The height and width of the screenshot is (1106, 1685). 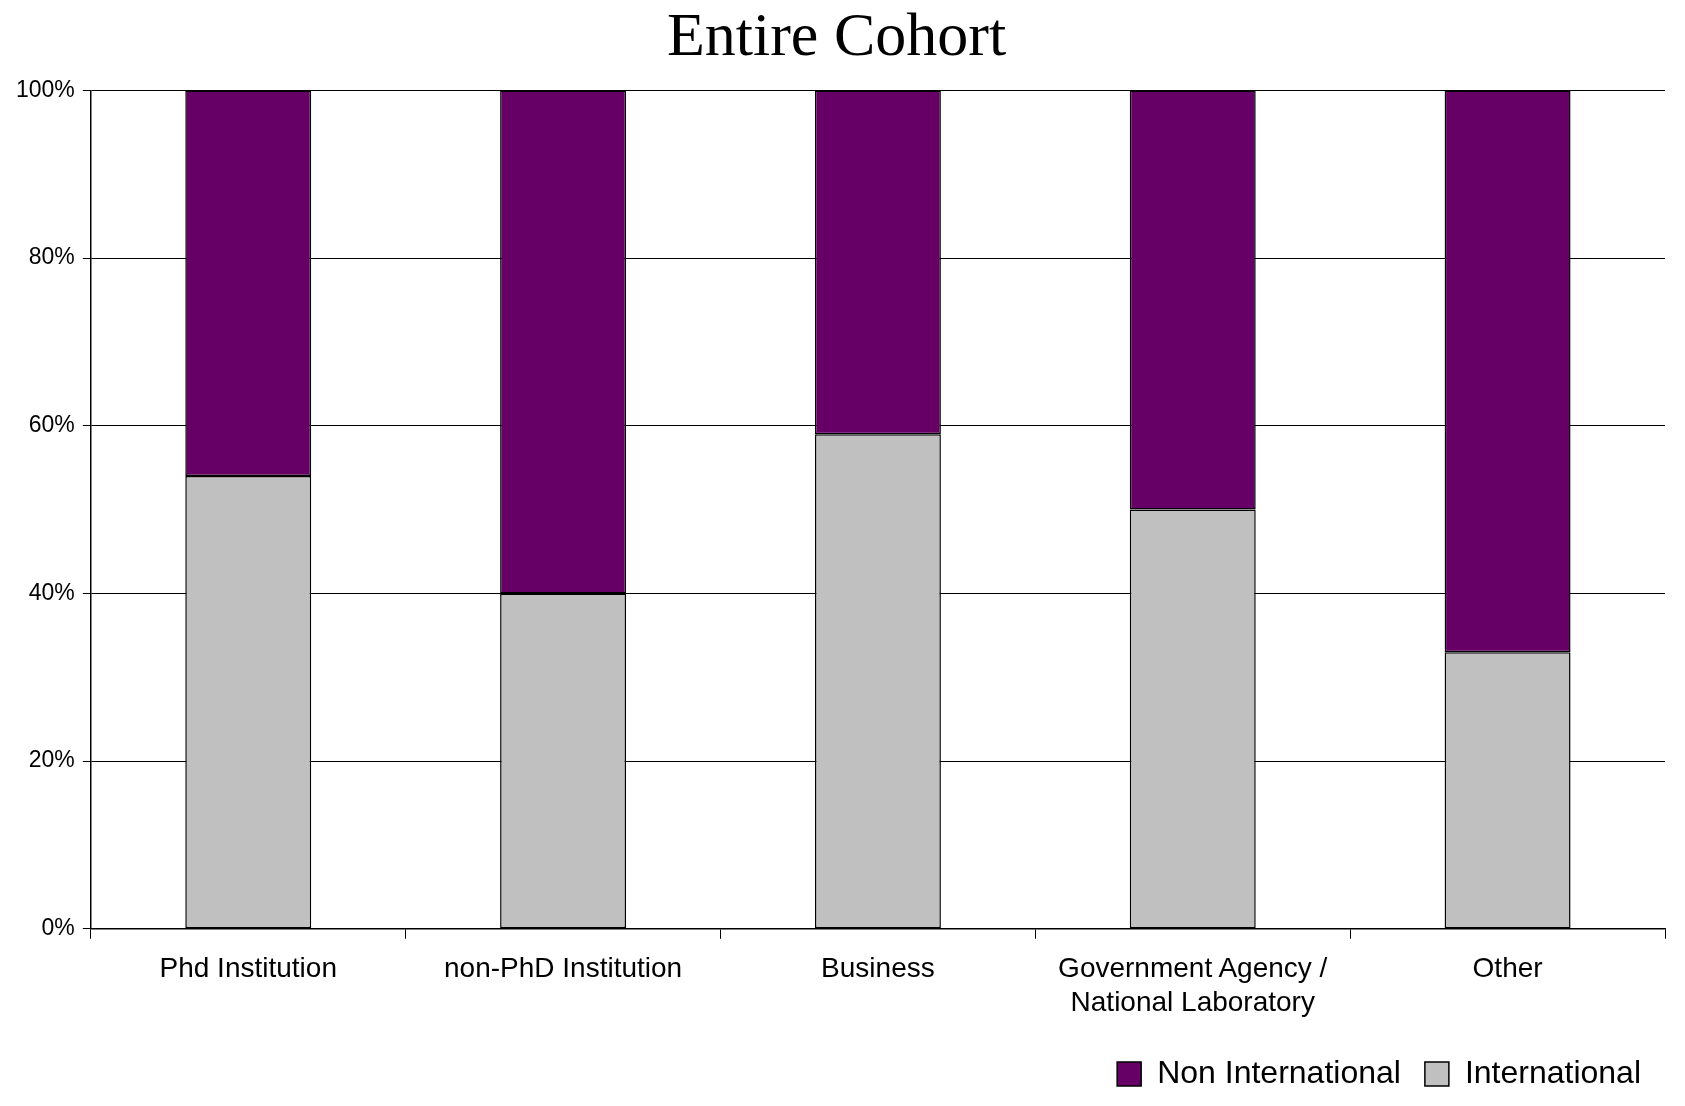 I want to click on legend-label: Non International, so click(x=1279, y=1071).